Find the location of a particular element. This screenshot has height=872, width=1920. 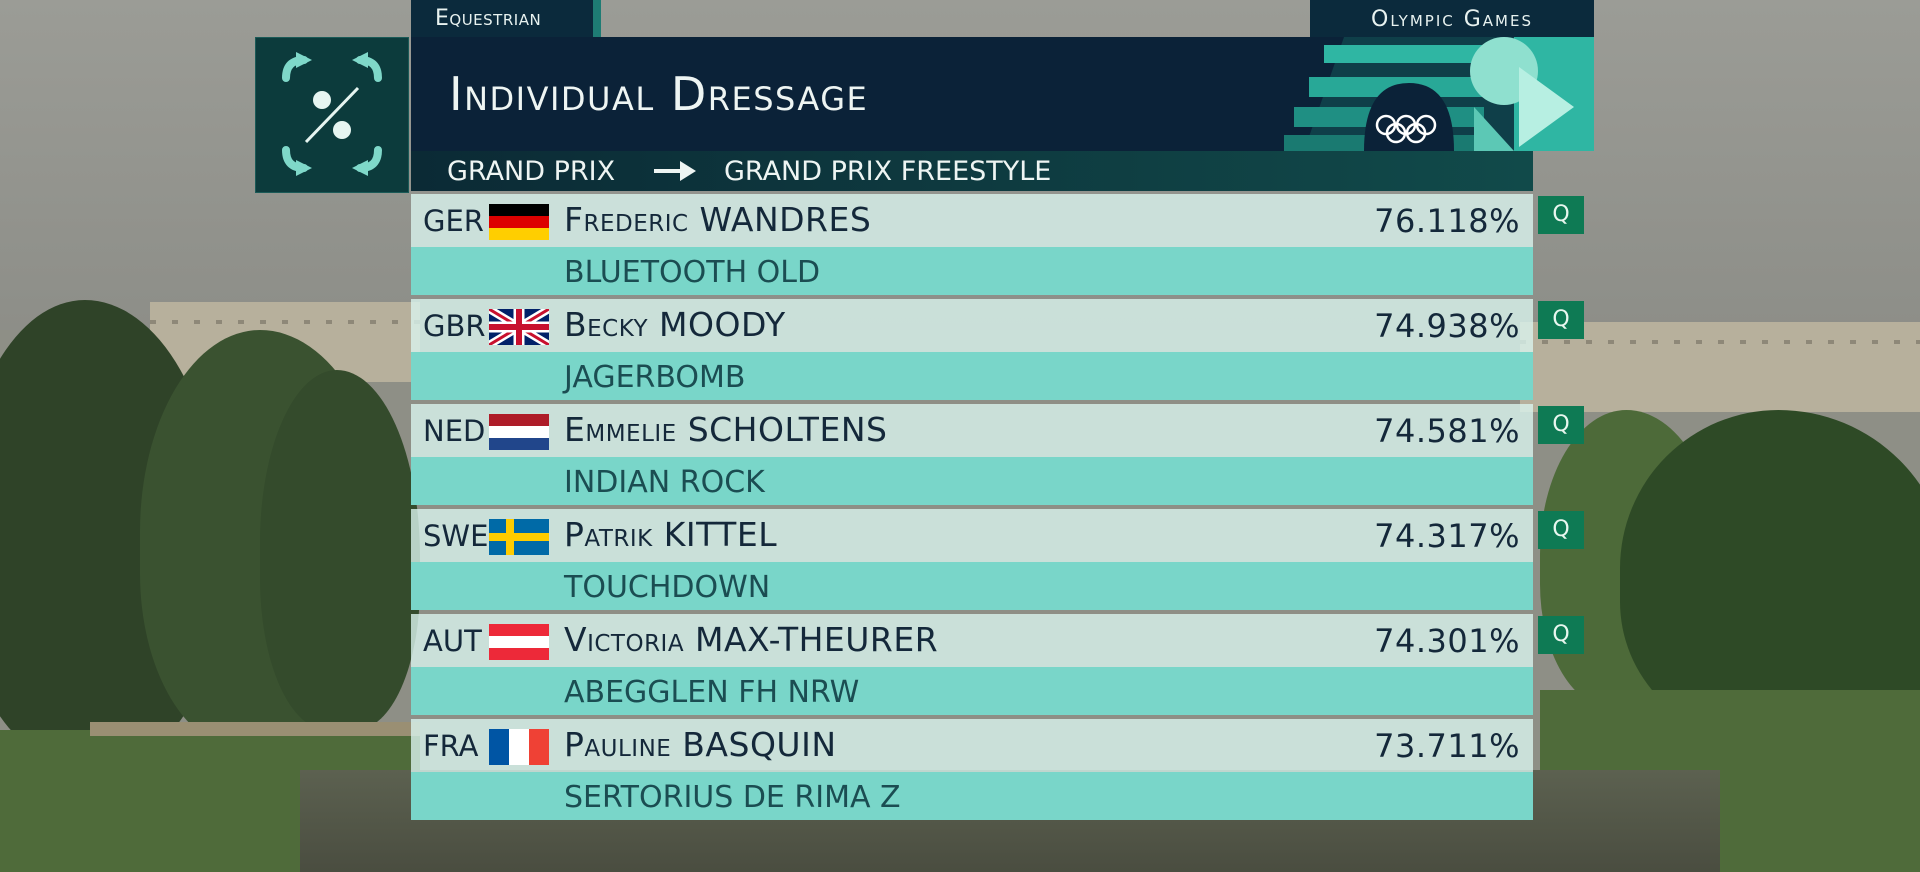

noc-code: AUT is located at coordinates (452, 641).